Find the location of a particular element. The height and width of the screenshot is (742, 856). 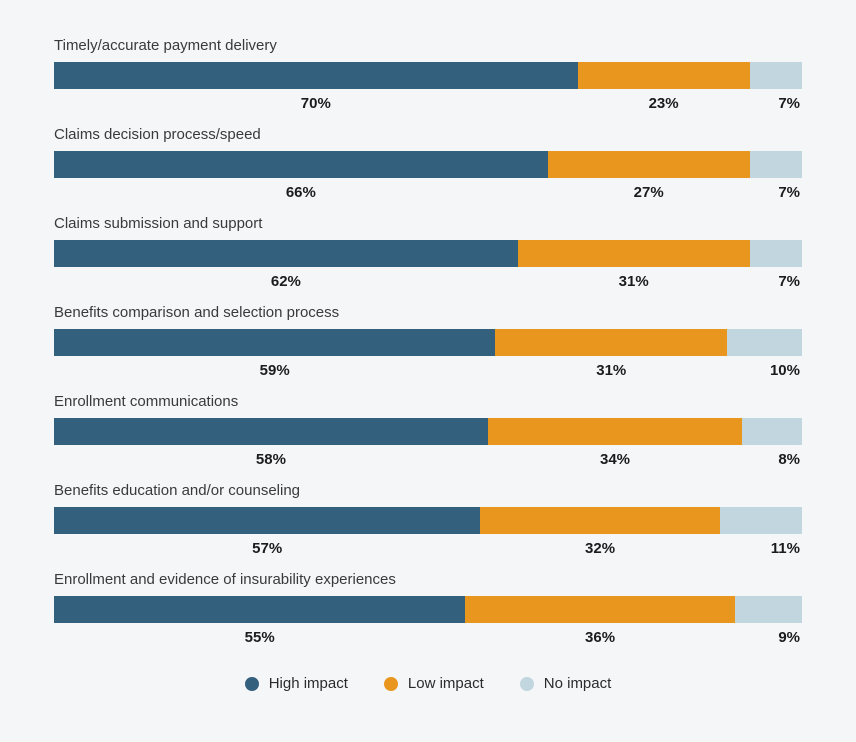

value-label-high-impact: 70% is located at coordinates (315, 103).